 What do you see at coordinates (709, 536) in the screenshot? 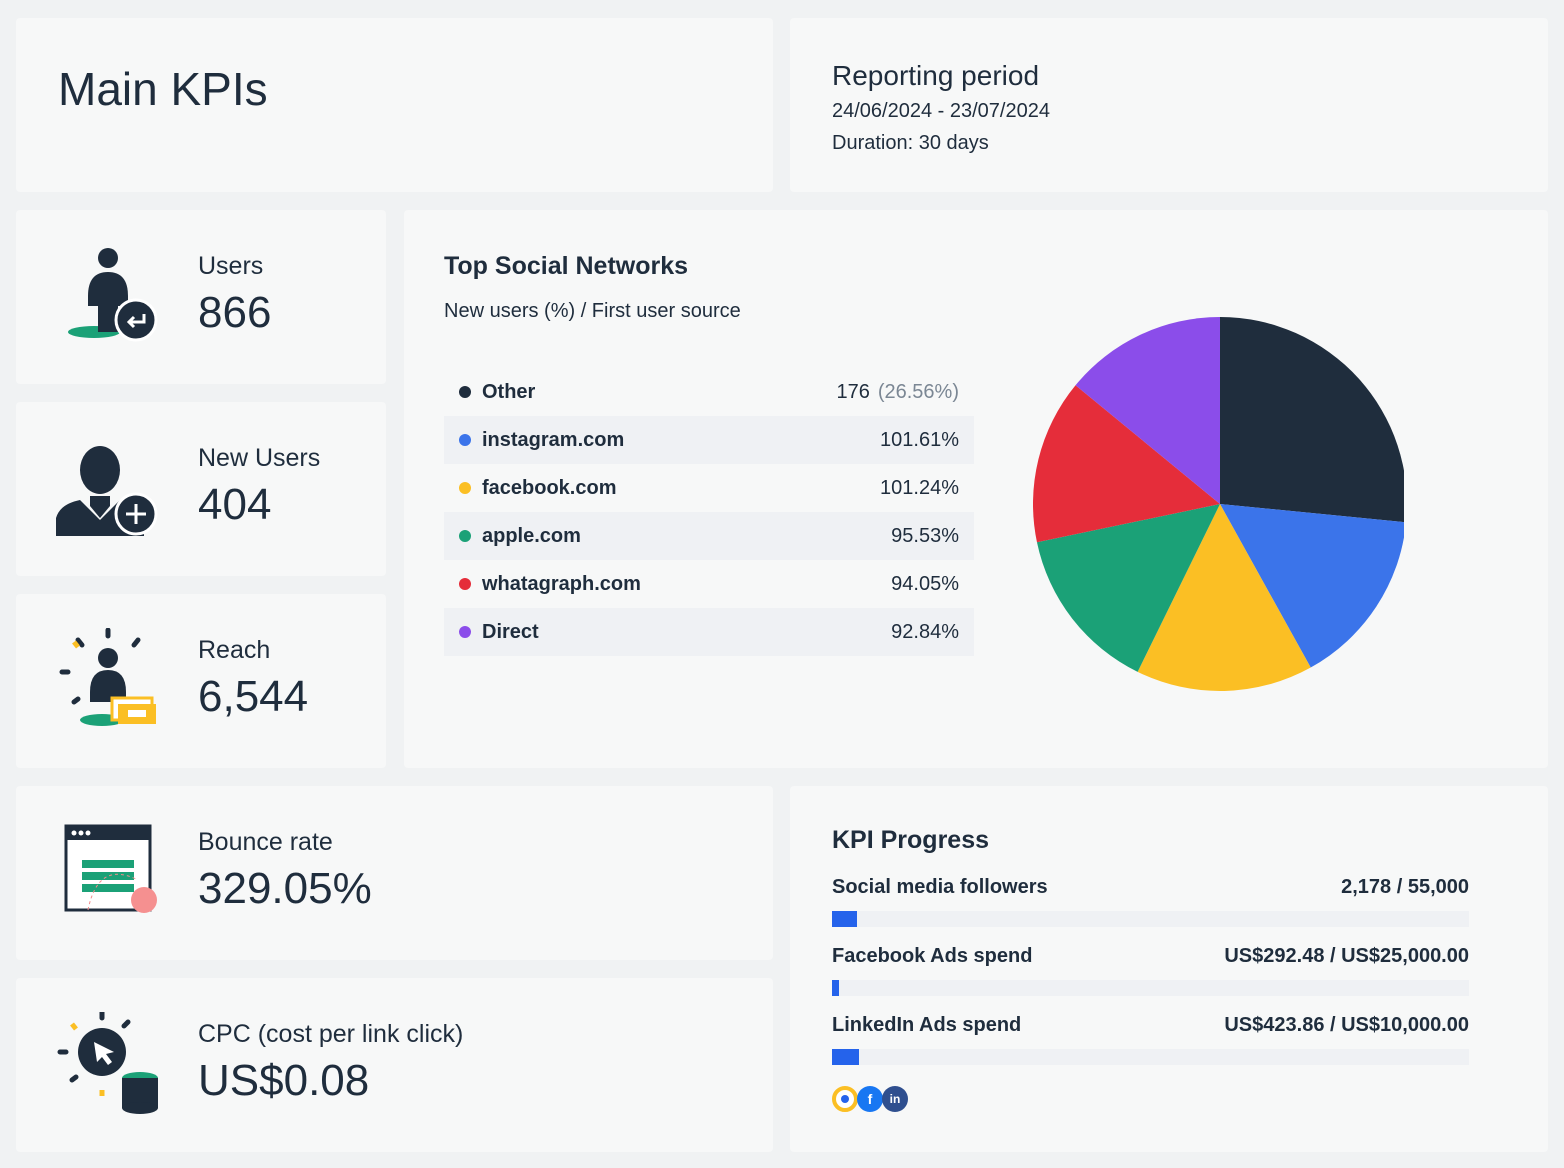
I see `legend-row: apple.com 95.53%` at bounding box center [709, 536].